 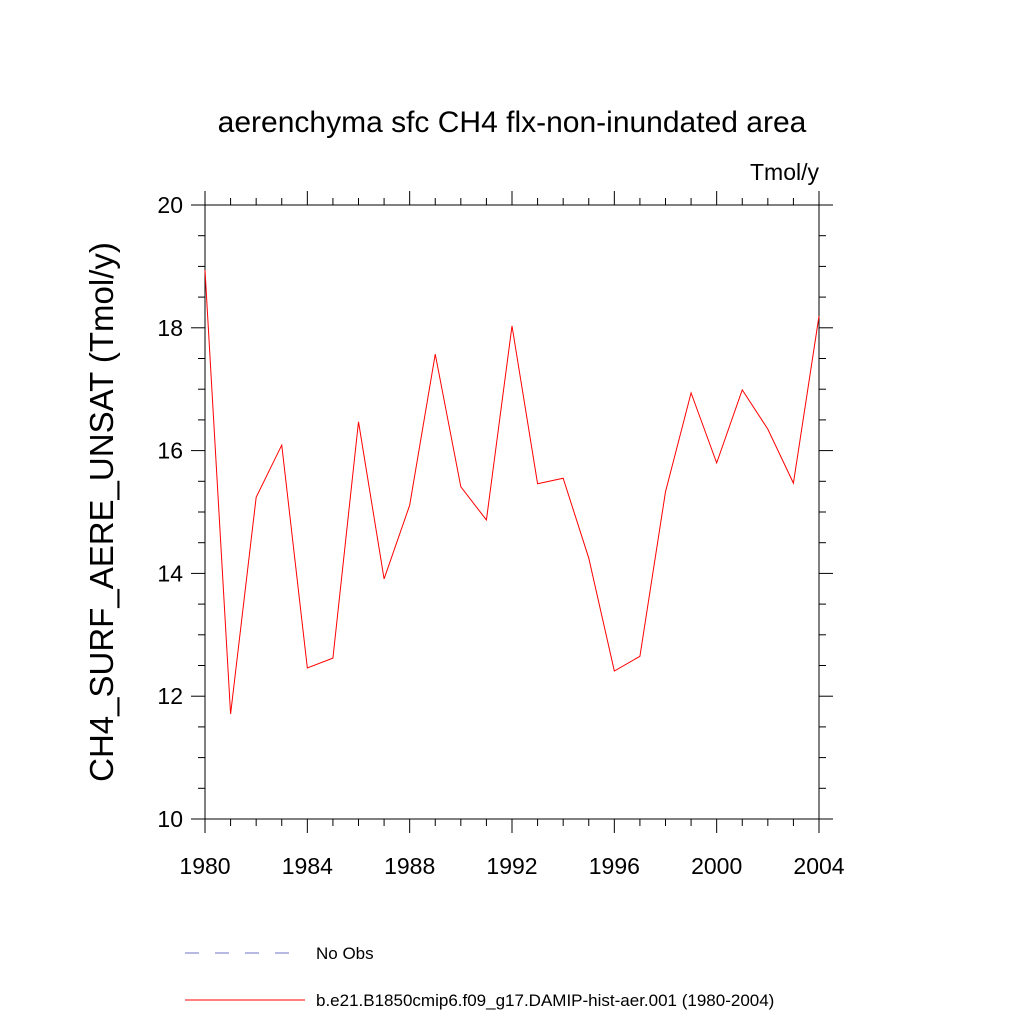 What do you see at coordinates (785, 172) in the screenshot?
I see `units-label: Tmol/y` at bounding box center [785, 172].